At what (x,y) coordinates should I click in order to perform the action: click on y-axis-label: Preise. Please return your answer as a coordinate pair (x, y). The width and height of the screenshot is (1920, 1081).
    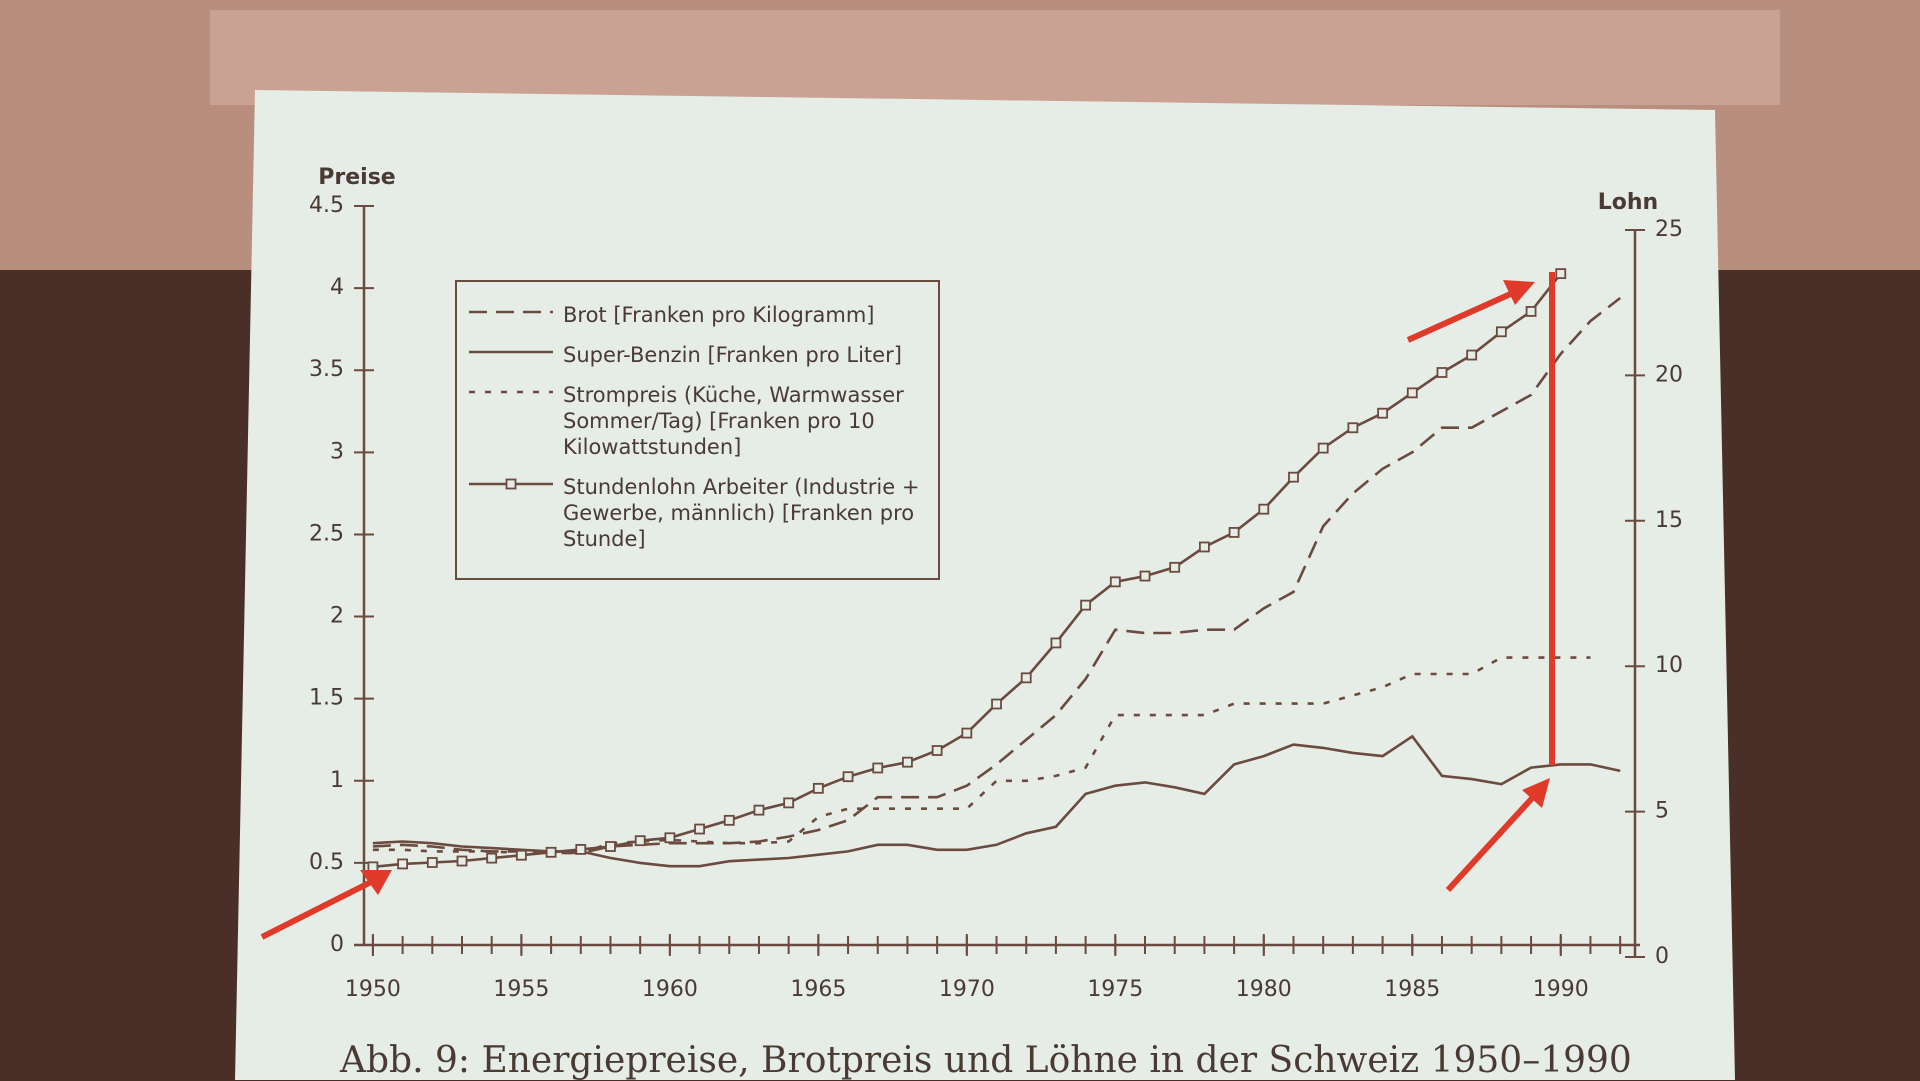
    Looking at the image, I should click on (356, 177).